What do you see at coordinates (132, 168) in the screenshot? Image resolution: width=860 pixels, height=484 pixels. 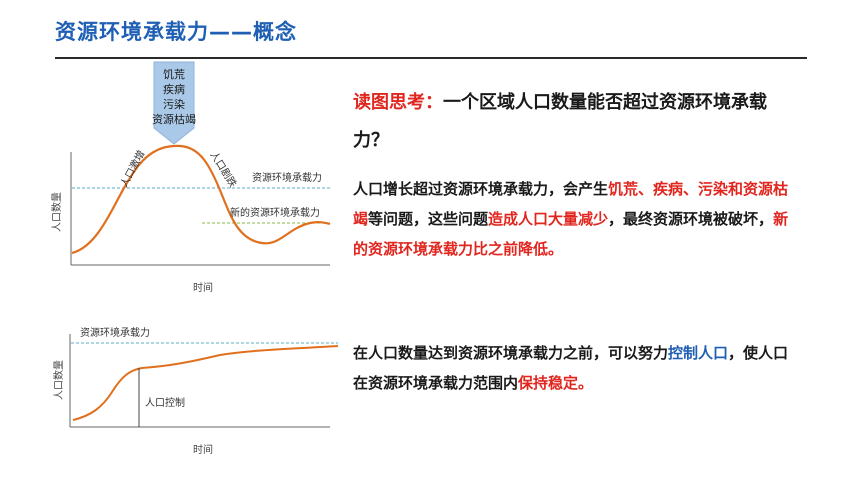 I see `label-population-surge: 人口激增` at bounding box center [132, 168].